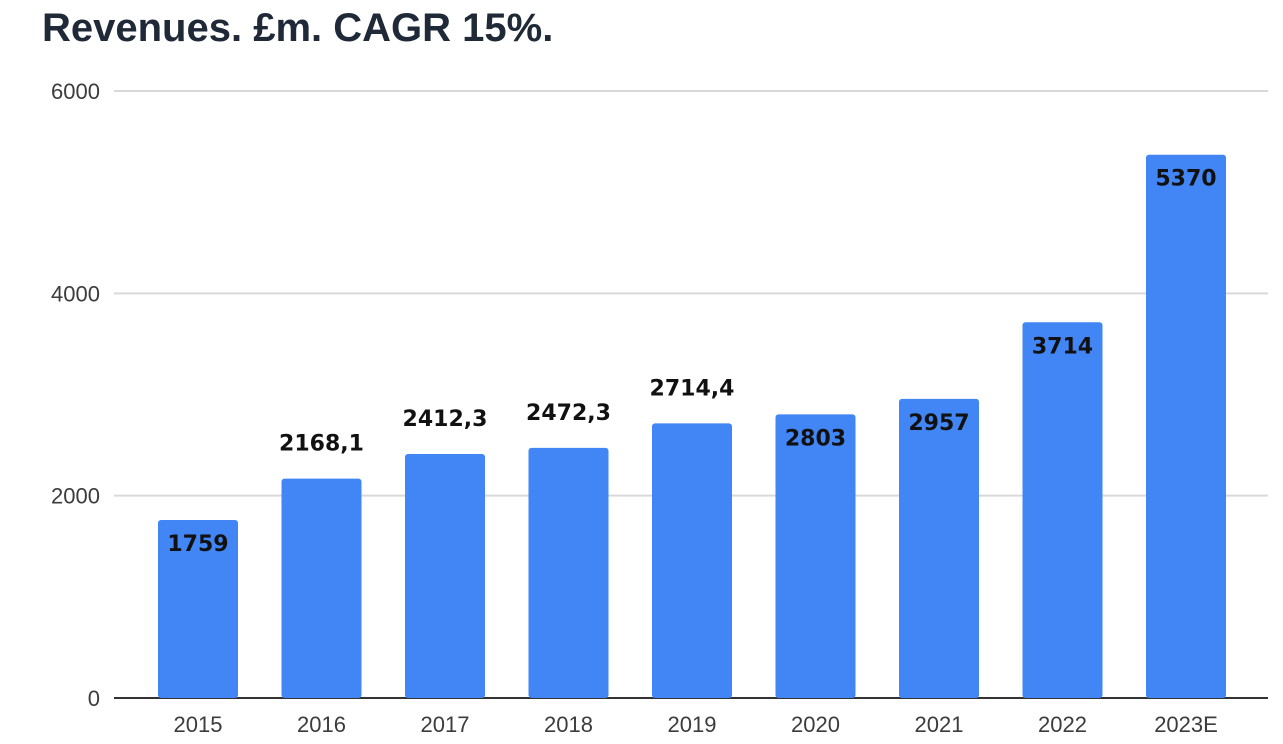  I want to click on x-tick-label: 2021, so click(939, 724).